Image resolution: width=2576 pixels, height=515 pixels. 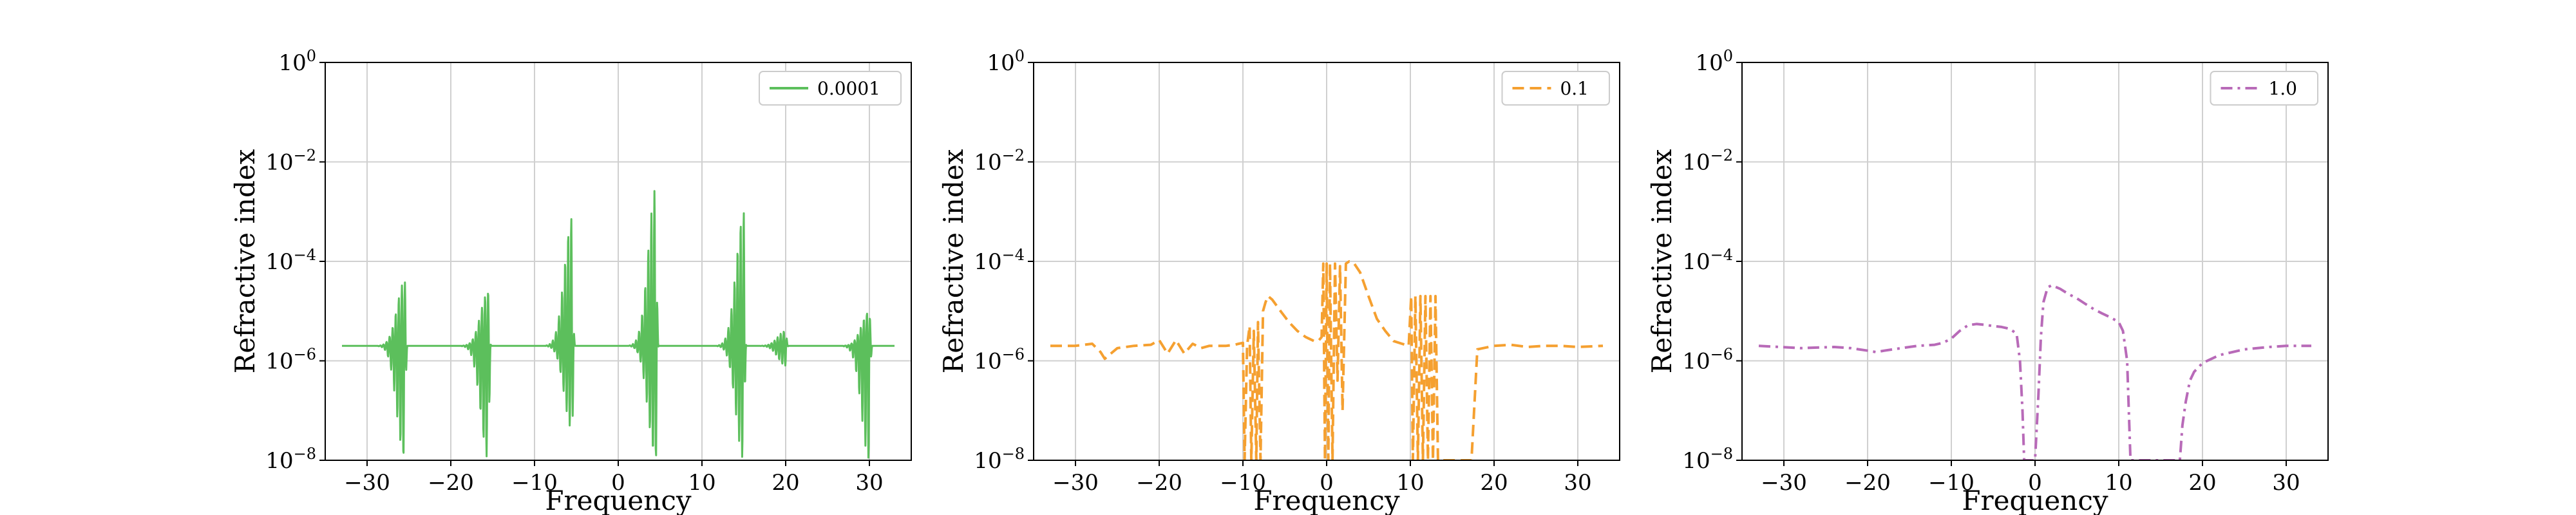 I want to click on legend-label: 0.1, so click(x=1574, y=88).